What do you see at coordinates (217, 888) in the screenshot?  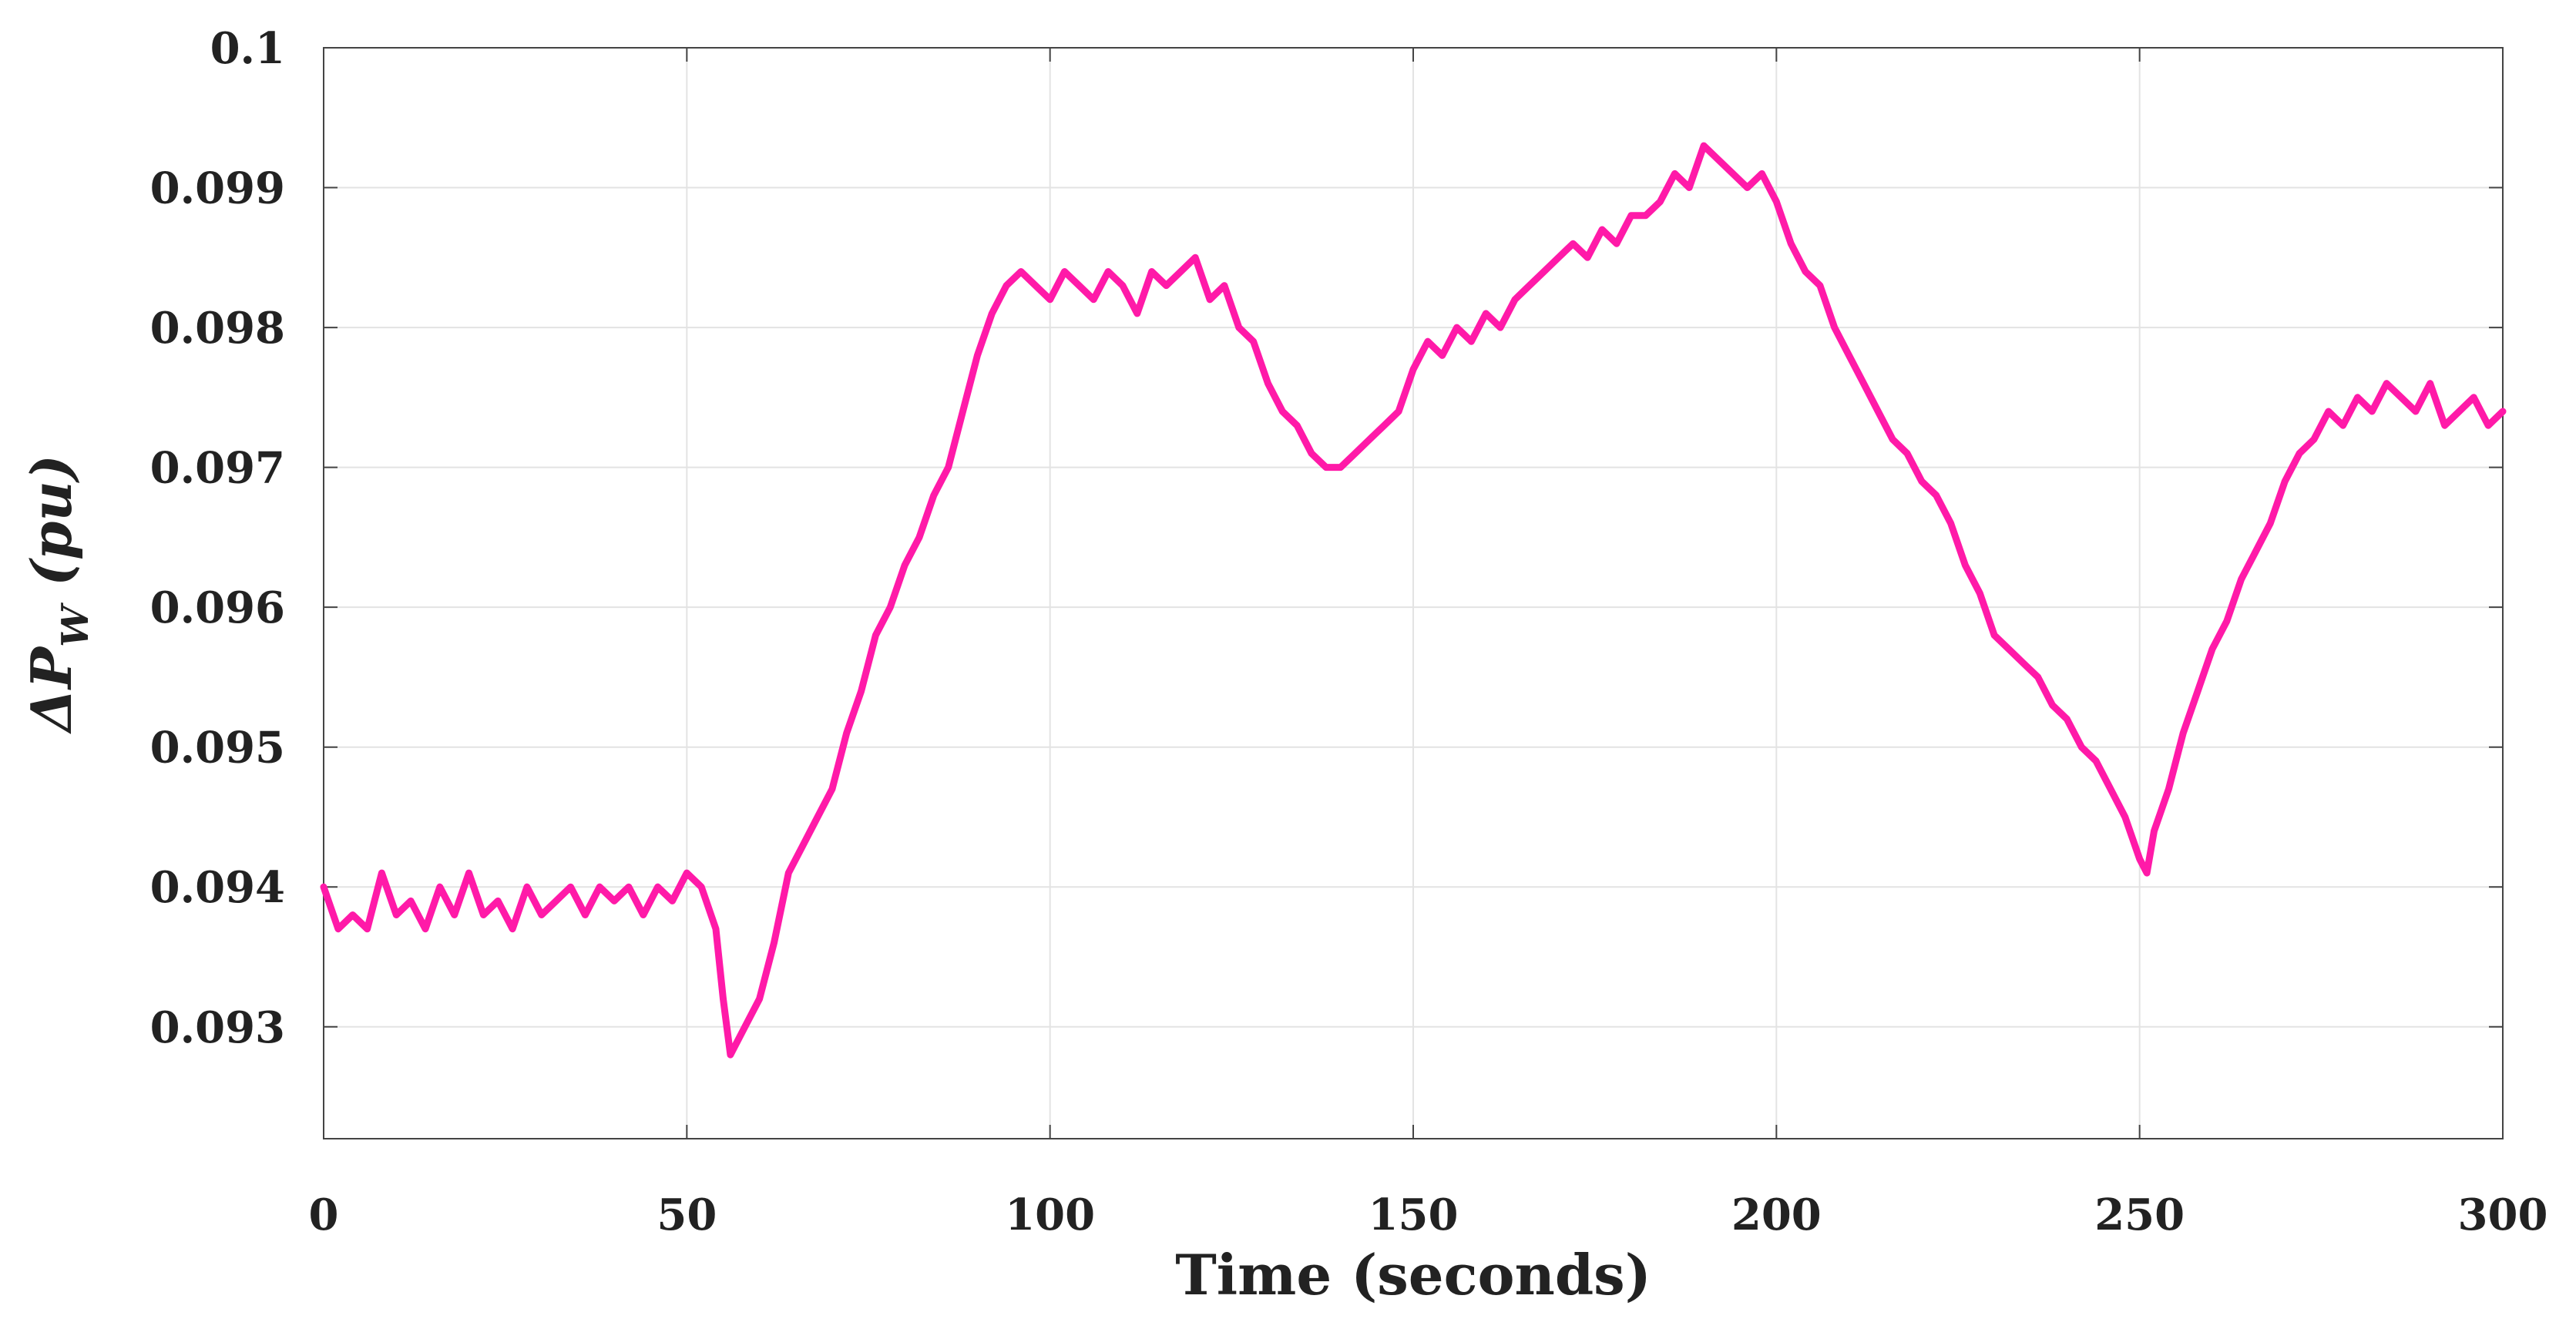 I see `y-tick-label: 0.094` at bounding box center [217, 888].